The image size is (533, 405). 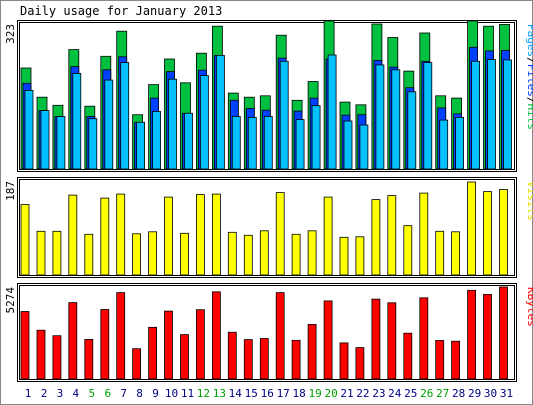 I want to click on y-axis-label-part: Visits, so click(x=529, y=201).